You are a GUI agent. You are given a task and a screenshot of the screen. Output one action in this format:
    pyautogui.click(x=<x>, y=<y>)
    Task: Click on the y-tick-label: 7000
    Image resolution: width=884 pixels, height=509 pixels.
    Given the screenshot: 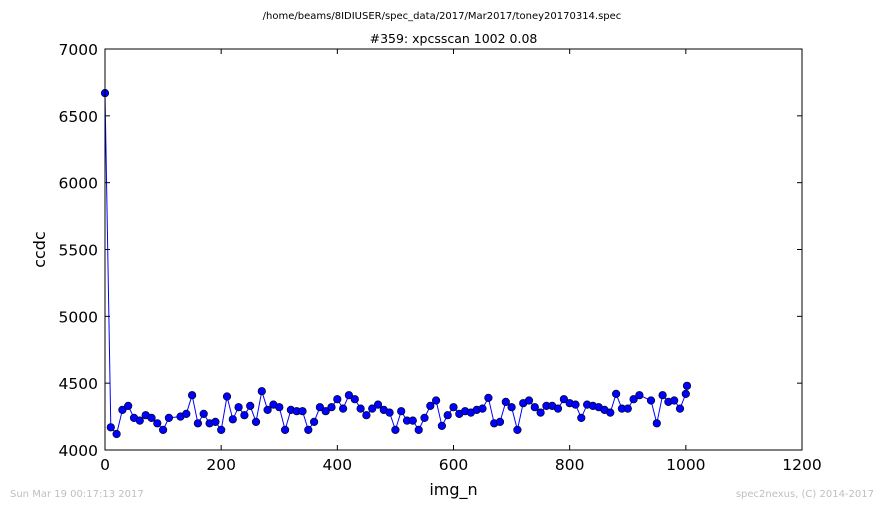 What is the action you would take?
    pyautogui.click(x=78, y=50)
    